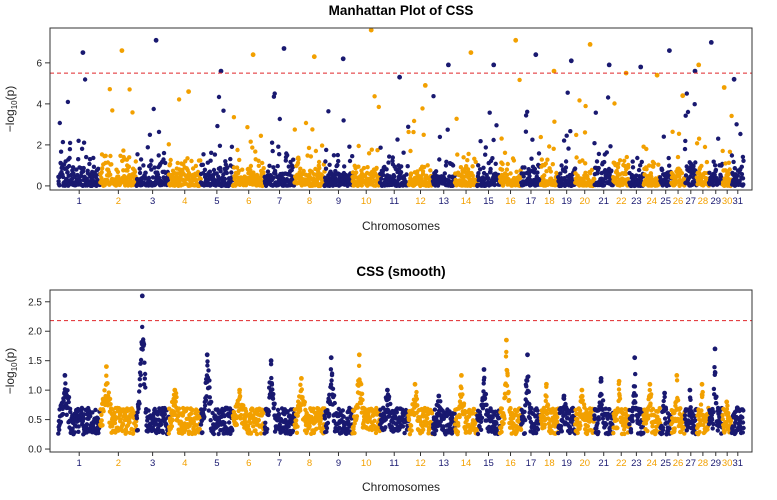 This screenshot has height=500, width=777. What do you see at coordinates (217, 128) in the screenshot?
I see `panel-1-chr5-points` at bounding box center [217, 128].